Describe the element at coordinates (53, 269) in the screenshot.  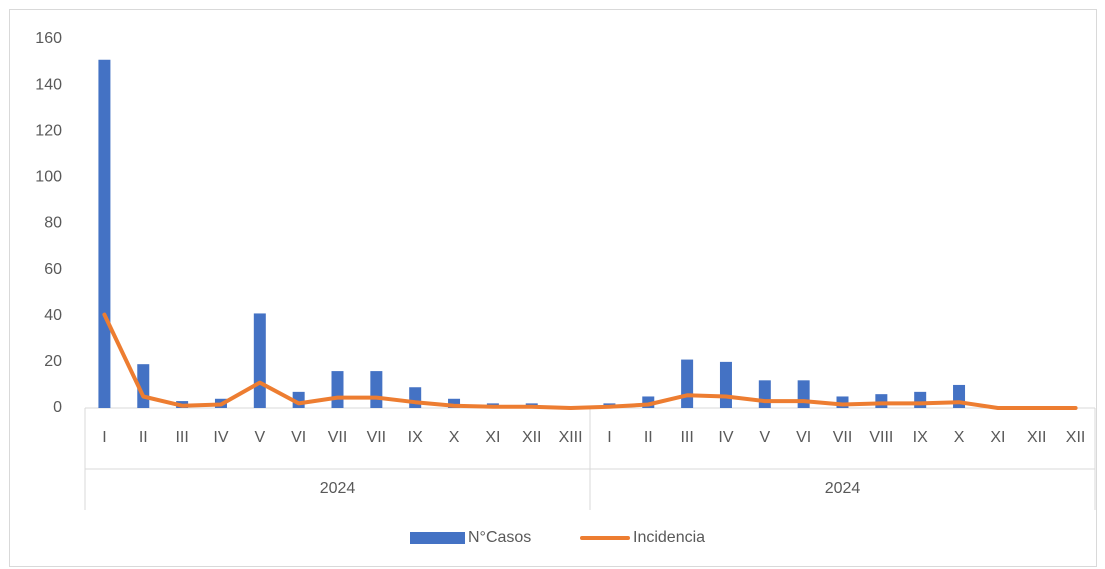
I see `y-tick-label: 60` at that location.